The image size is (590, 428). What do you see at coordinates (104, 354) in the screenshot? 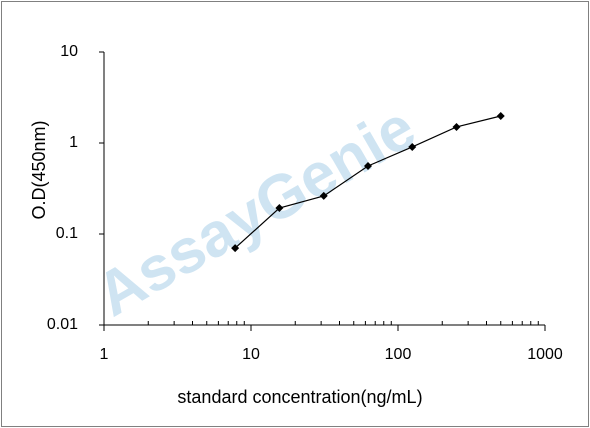
I see `x-tick-label: 1` at bounding box center [104, 354].